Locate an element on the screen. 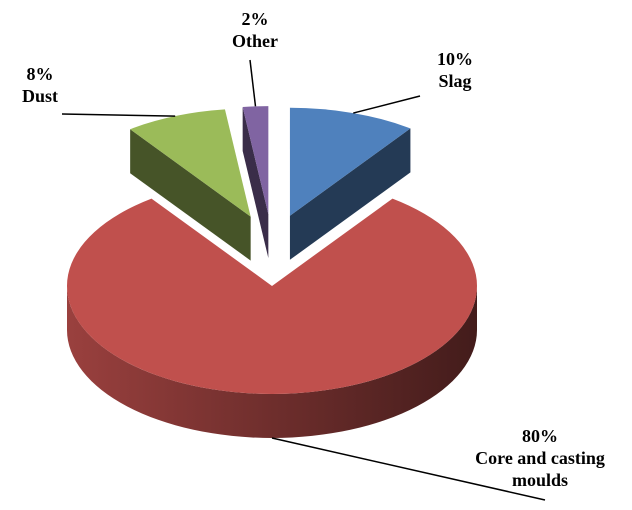 The width and height of the screenshot is (632, 510). value-label: 8% is located at coordinates (40, 74).